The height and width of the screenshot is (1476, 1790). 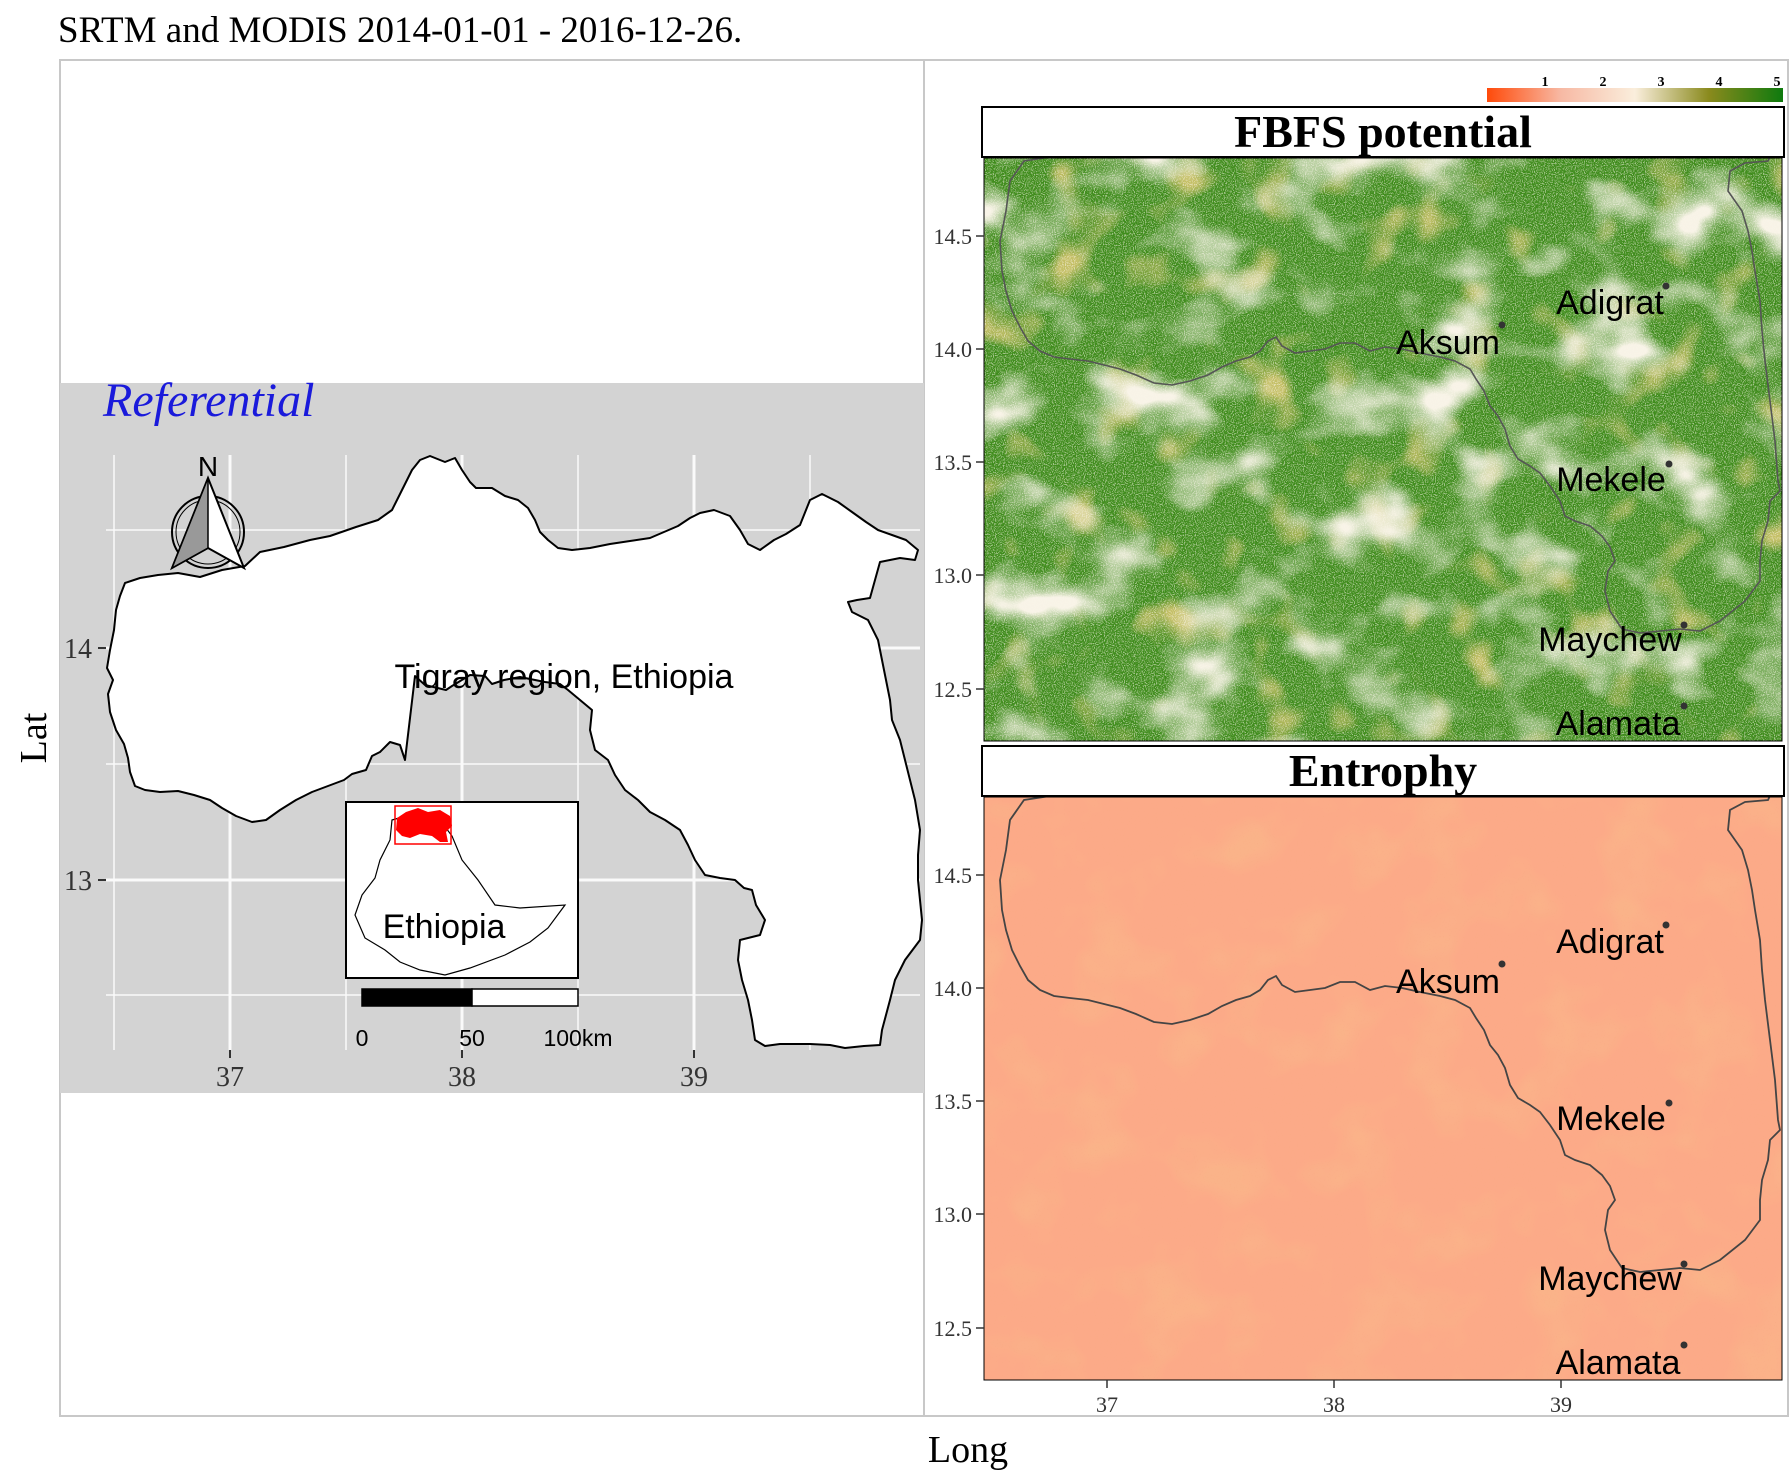 I want to click on referential-y-tick-14: 14, so click(x=78, y=649).